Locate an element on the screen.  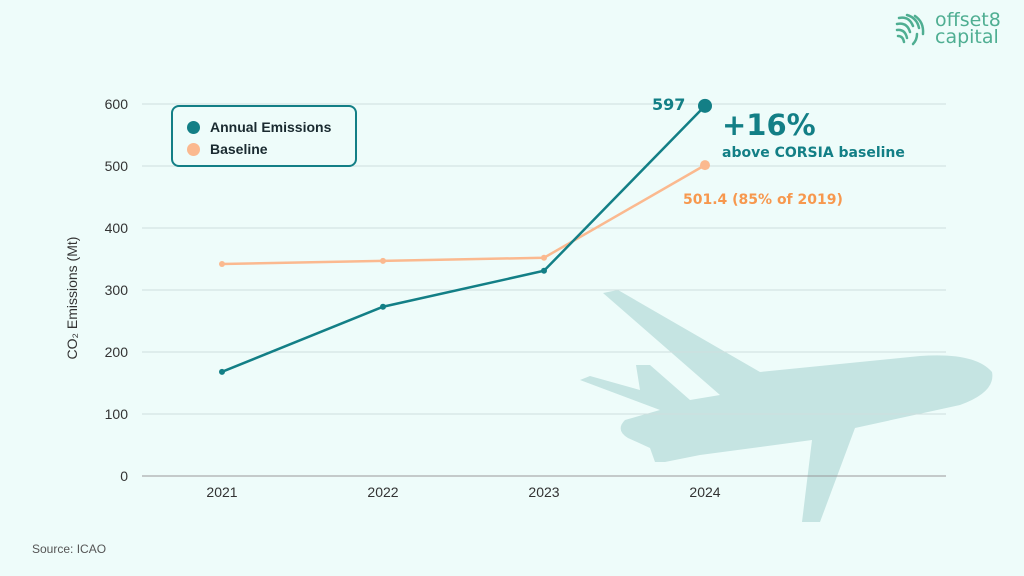
y-tick-label: 100 is located at coordinates (117, 414).